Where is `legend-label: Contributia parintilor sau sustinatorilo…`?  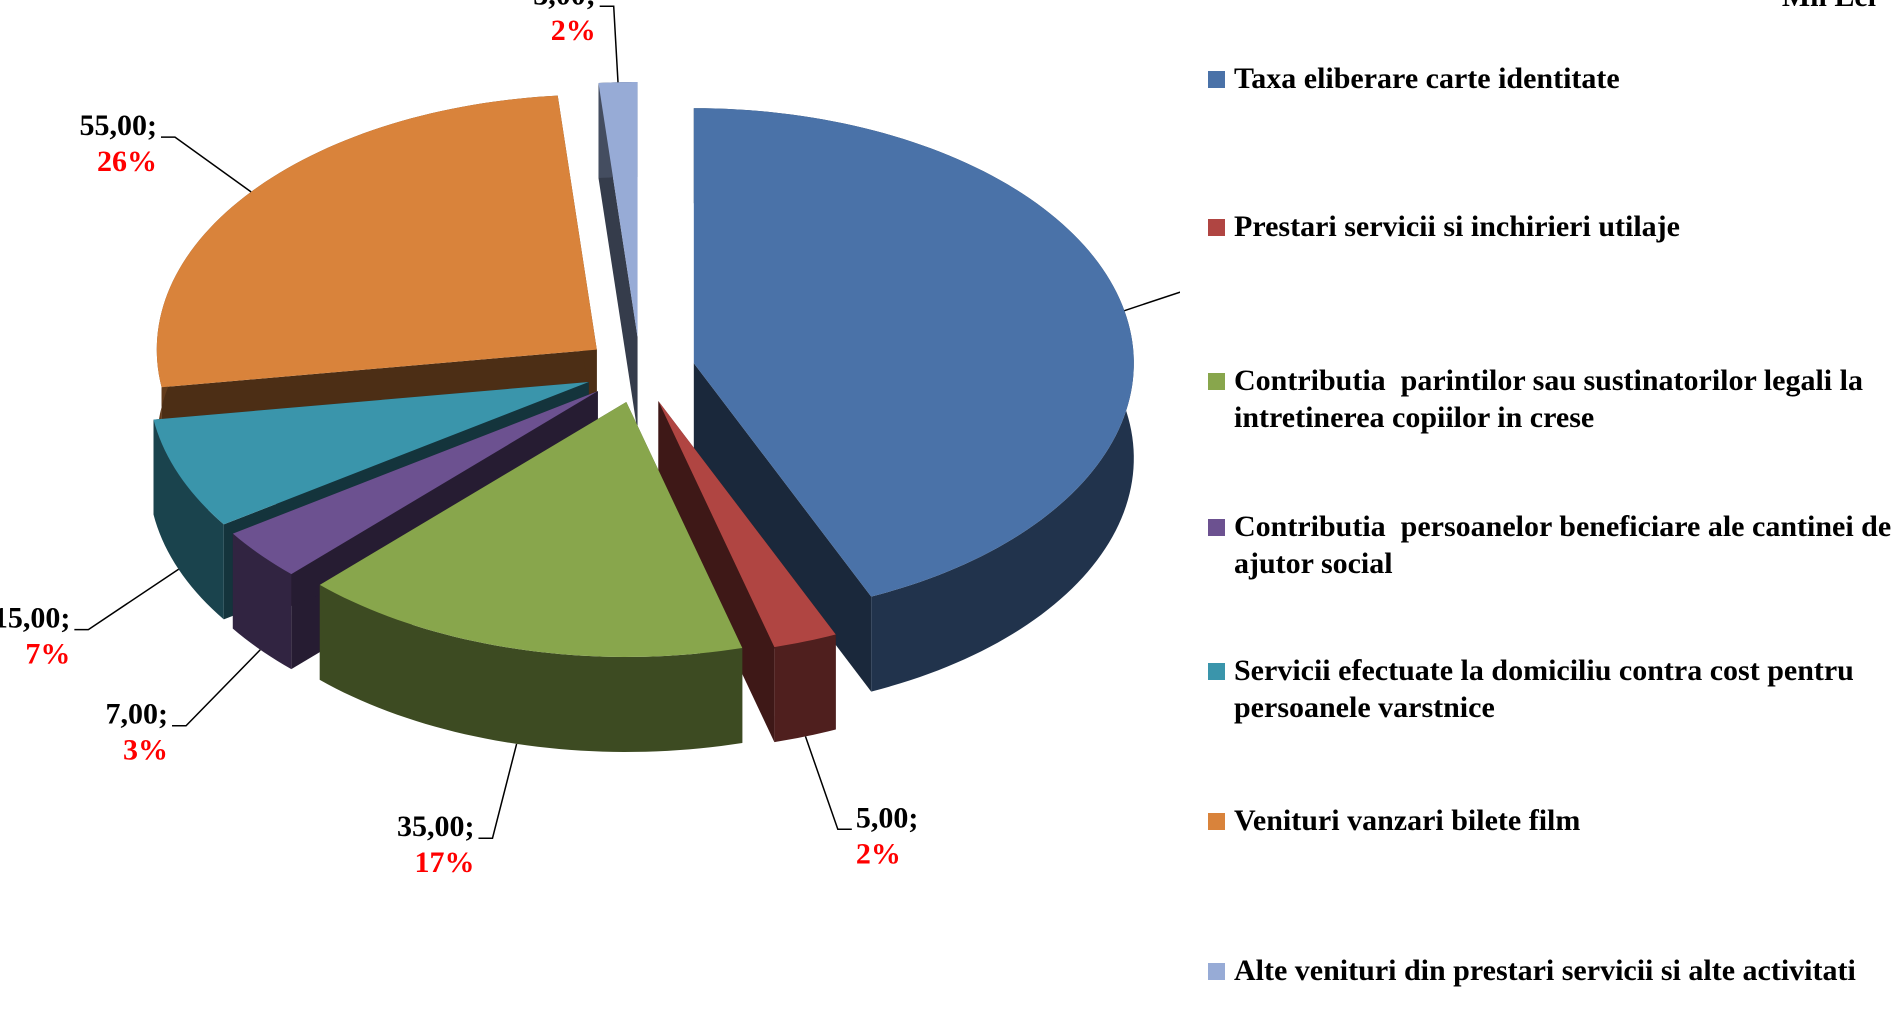
legend-label: Contributia parintilor sau sustinatorilo… is located at coordinates (1552, 399).